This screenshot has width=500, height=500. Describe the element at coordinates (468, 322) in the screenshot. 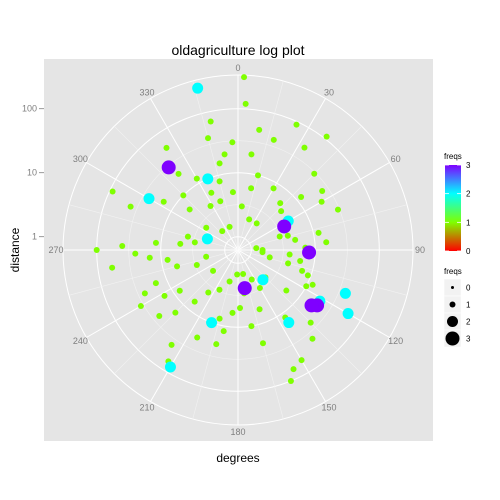

I see `size-legend-key-label: 2` at that location.